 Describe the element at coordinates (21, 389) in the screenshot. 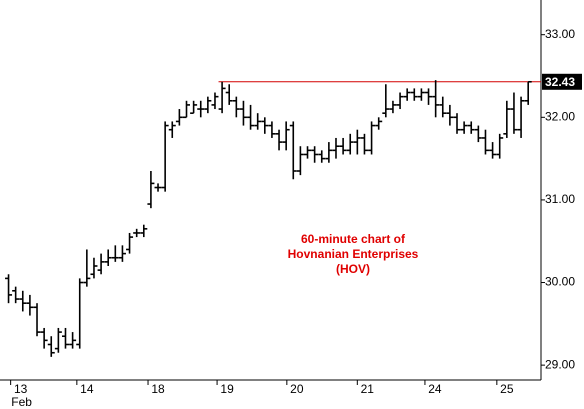

I see `x-tick-label: 13` at that location.